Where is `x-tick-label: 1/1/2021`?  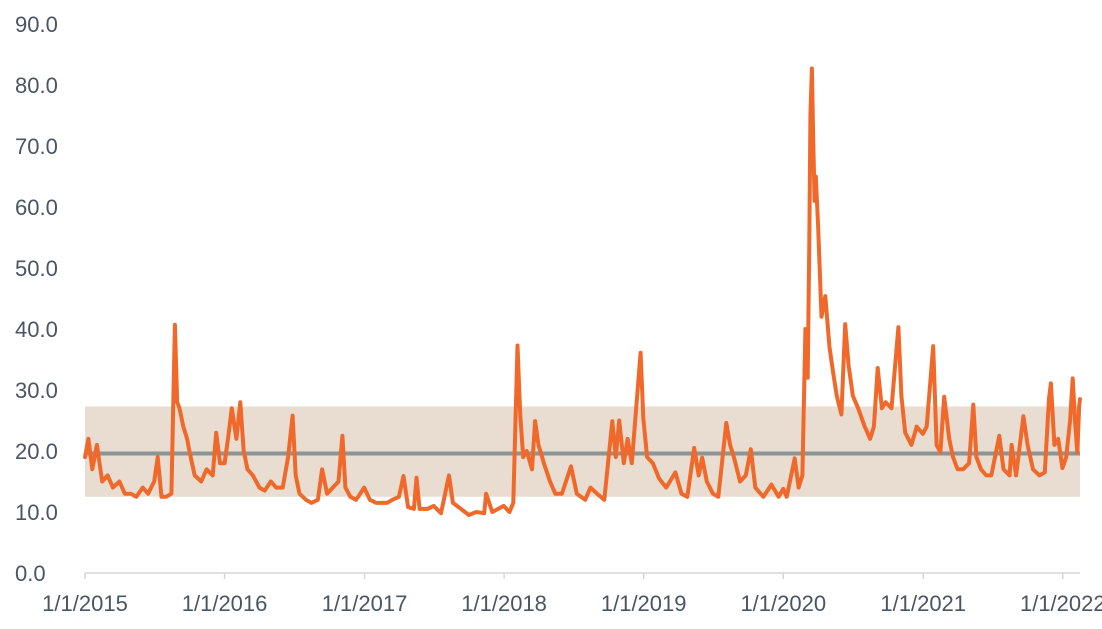
x-tick-label: 1/1/2021 is located at coordinates (923, 603).